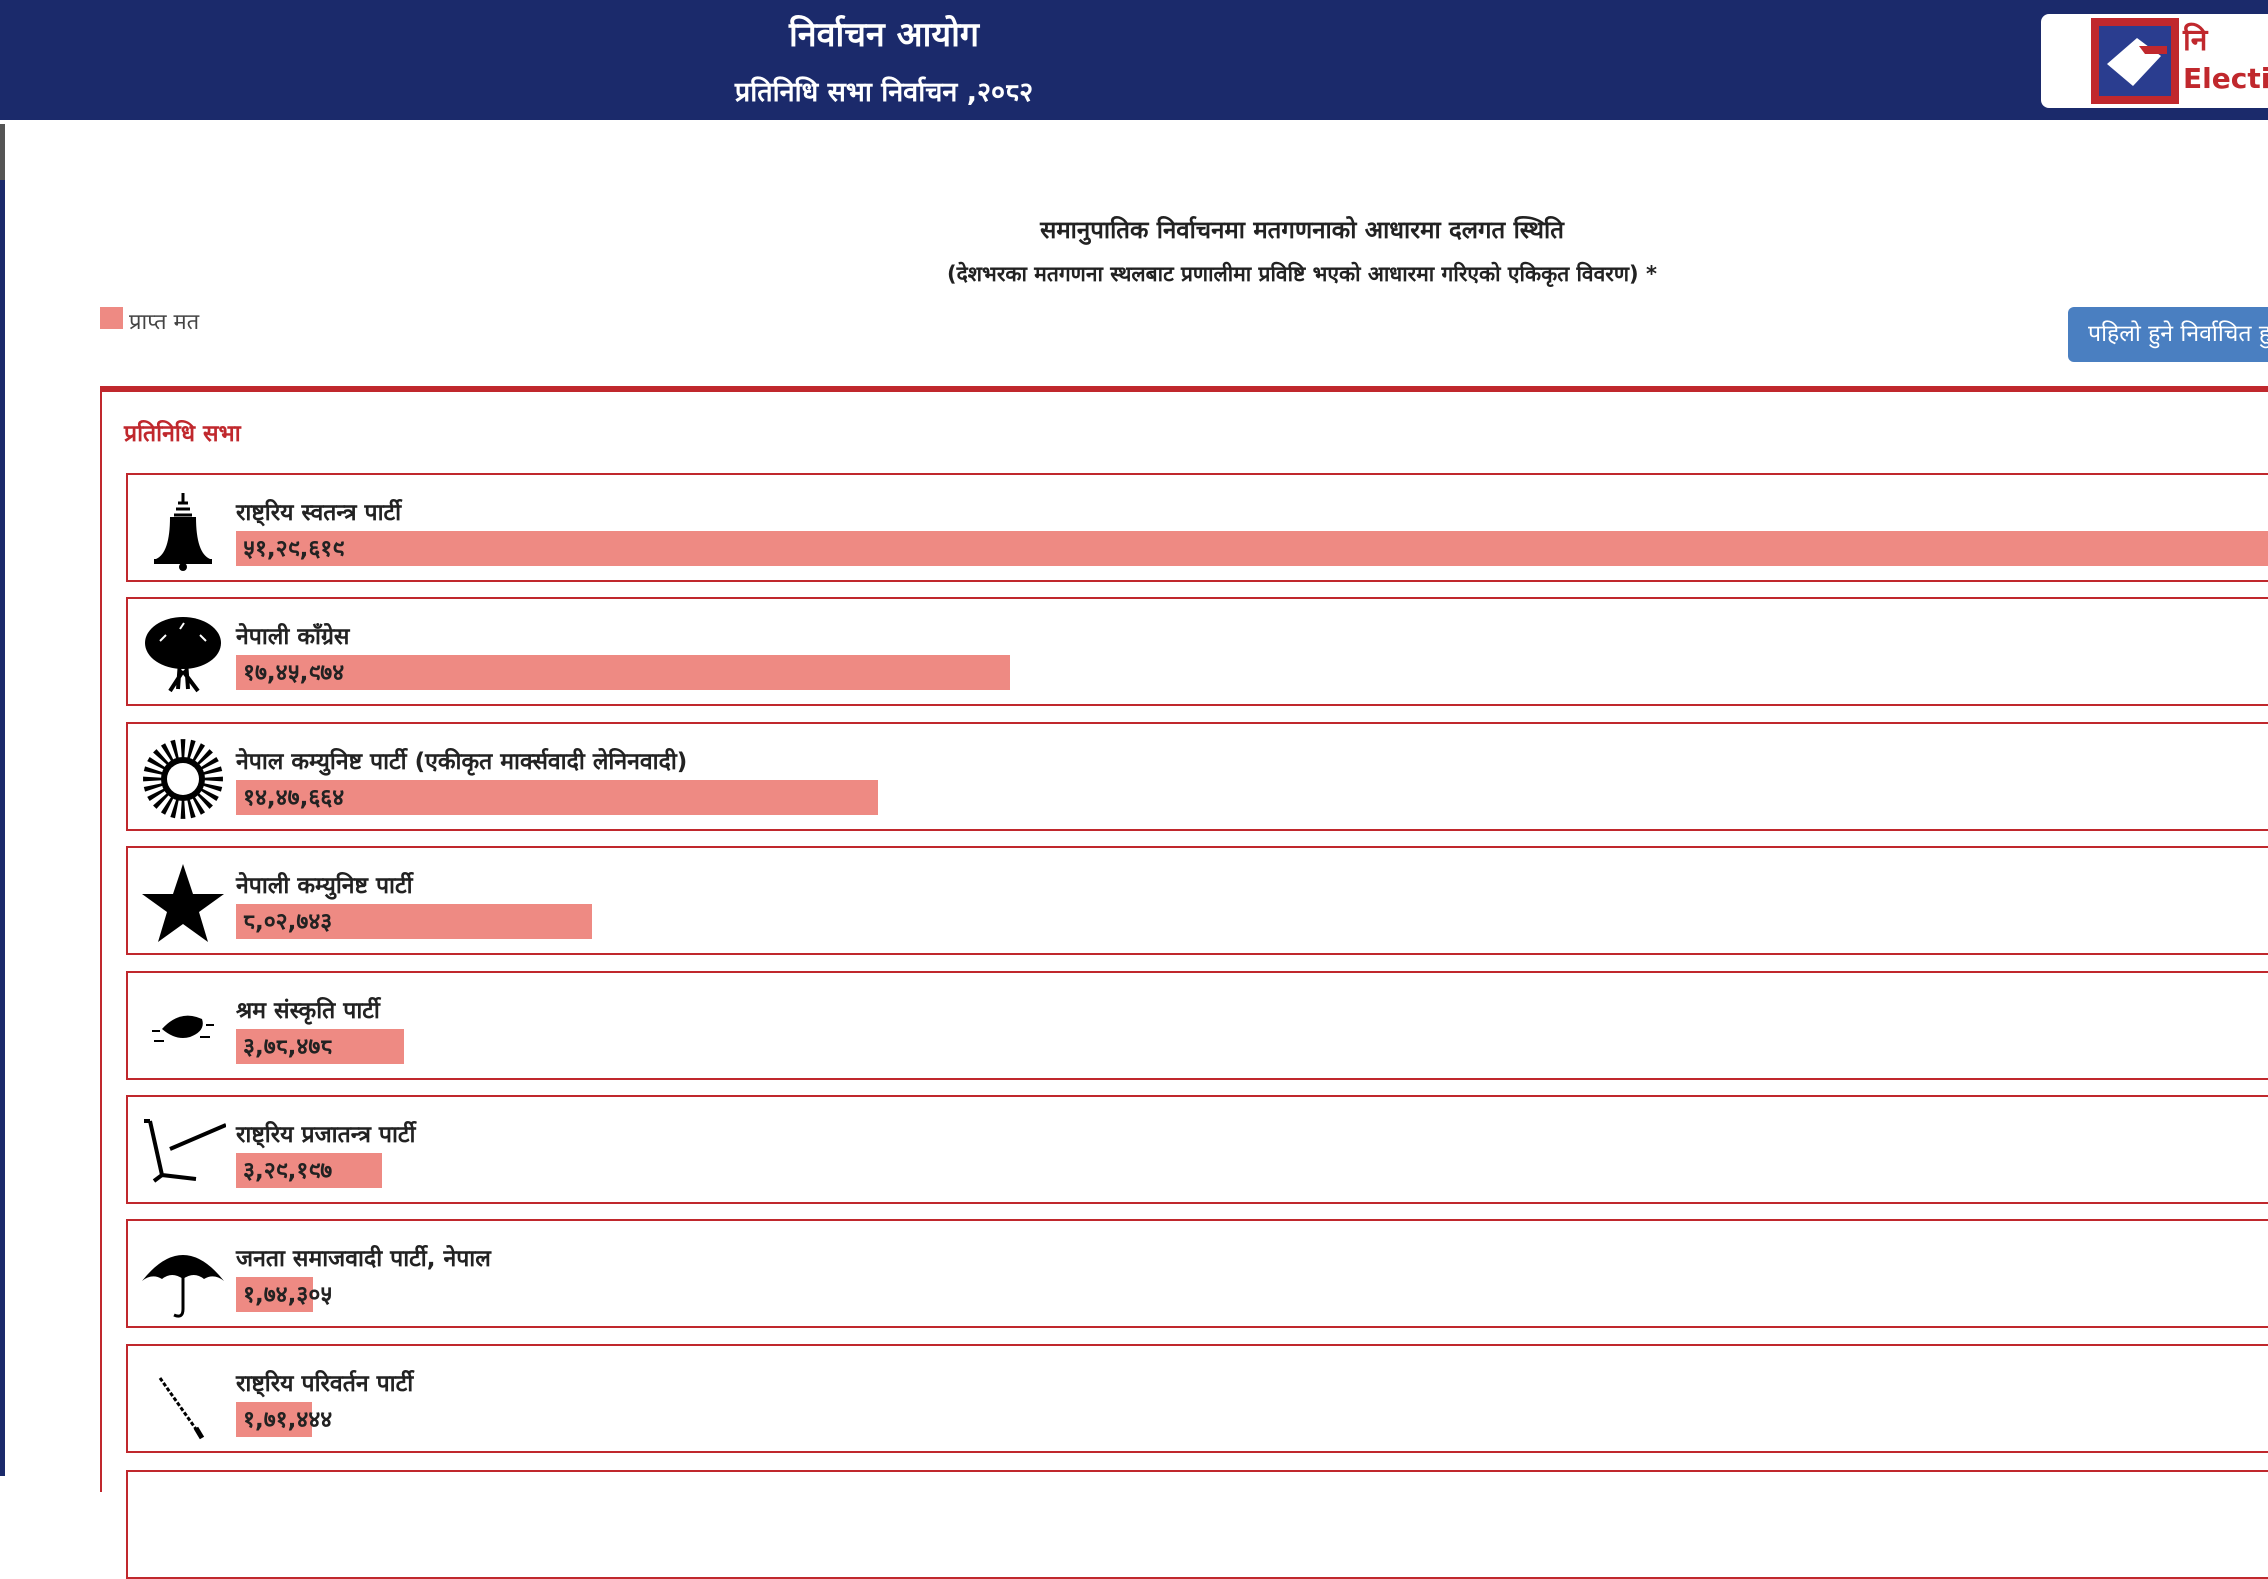 This screenshot has width=2268, height=1579. I want to click on party-row: नेपाली काँग्रेस १७,४५,९७४, so click(1197, 652).